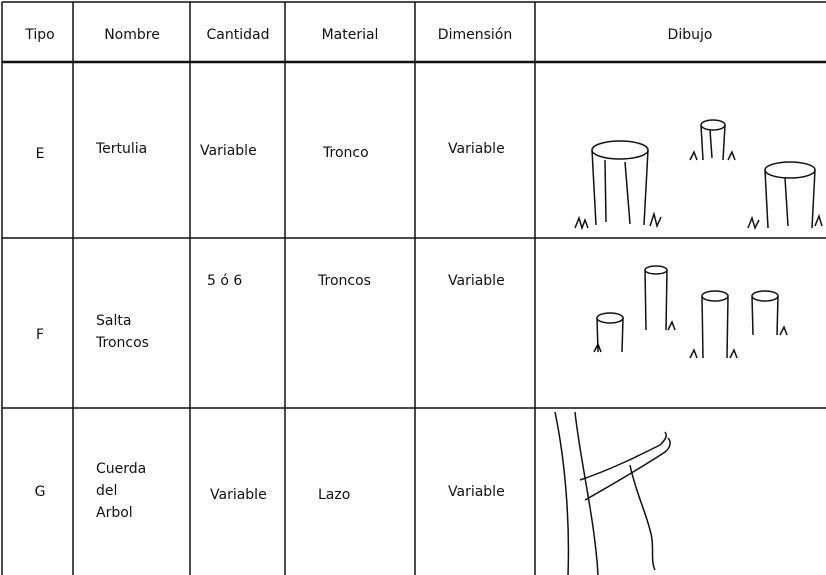 This screenshot has width=826, height=575. What do you see at coordinates (40, 492) in the screenshot?
I see `cell: G` at bounding box center [40, 492].